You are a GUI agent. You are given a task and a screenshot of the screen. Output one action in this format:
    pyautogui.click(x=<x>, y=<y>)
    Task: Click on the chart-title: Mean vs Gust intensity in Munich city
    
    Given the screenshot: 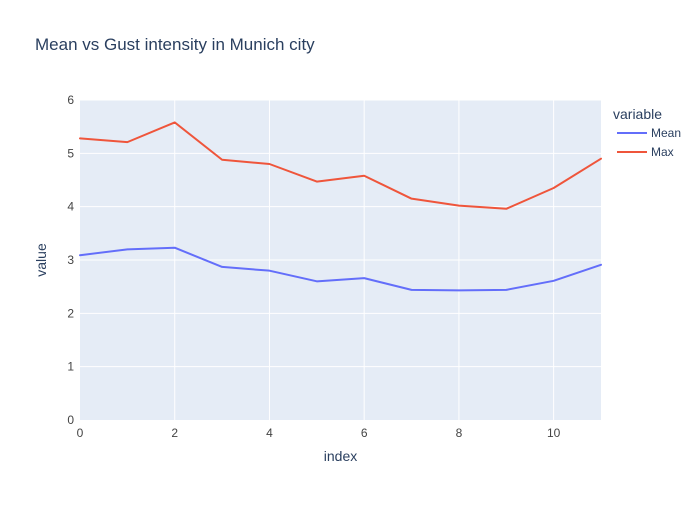 What is the action you would take?
    pyautogui.click(x=175, y=44)
    